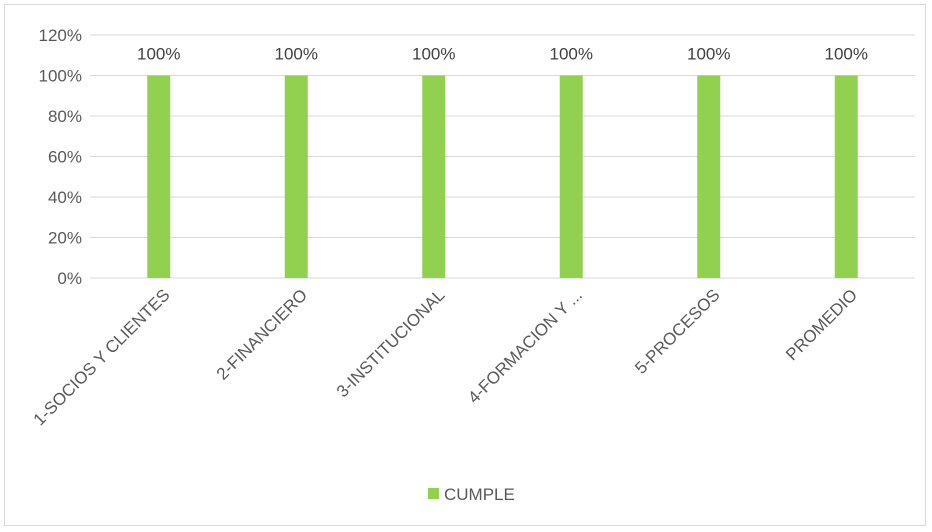 Image resolution: width=932 pixels, height=532 pixels. What do you see at coordinates (60, 35) in the screenshot?
I see `y-tick-label-120: 120%` at bounding box center [60, 35].